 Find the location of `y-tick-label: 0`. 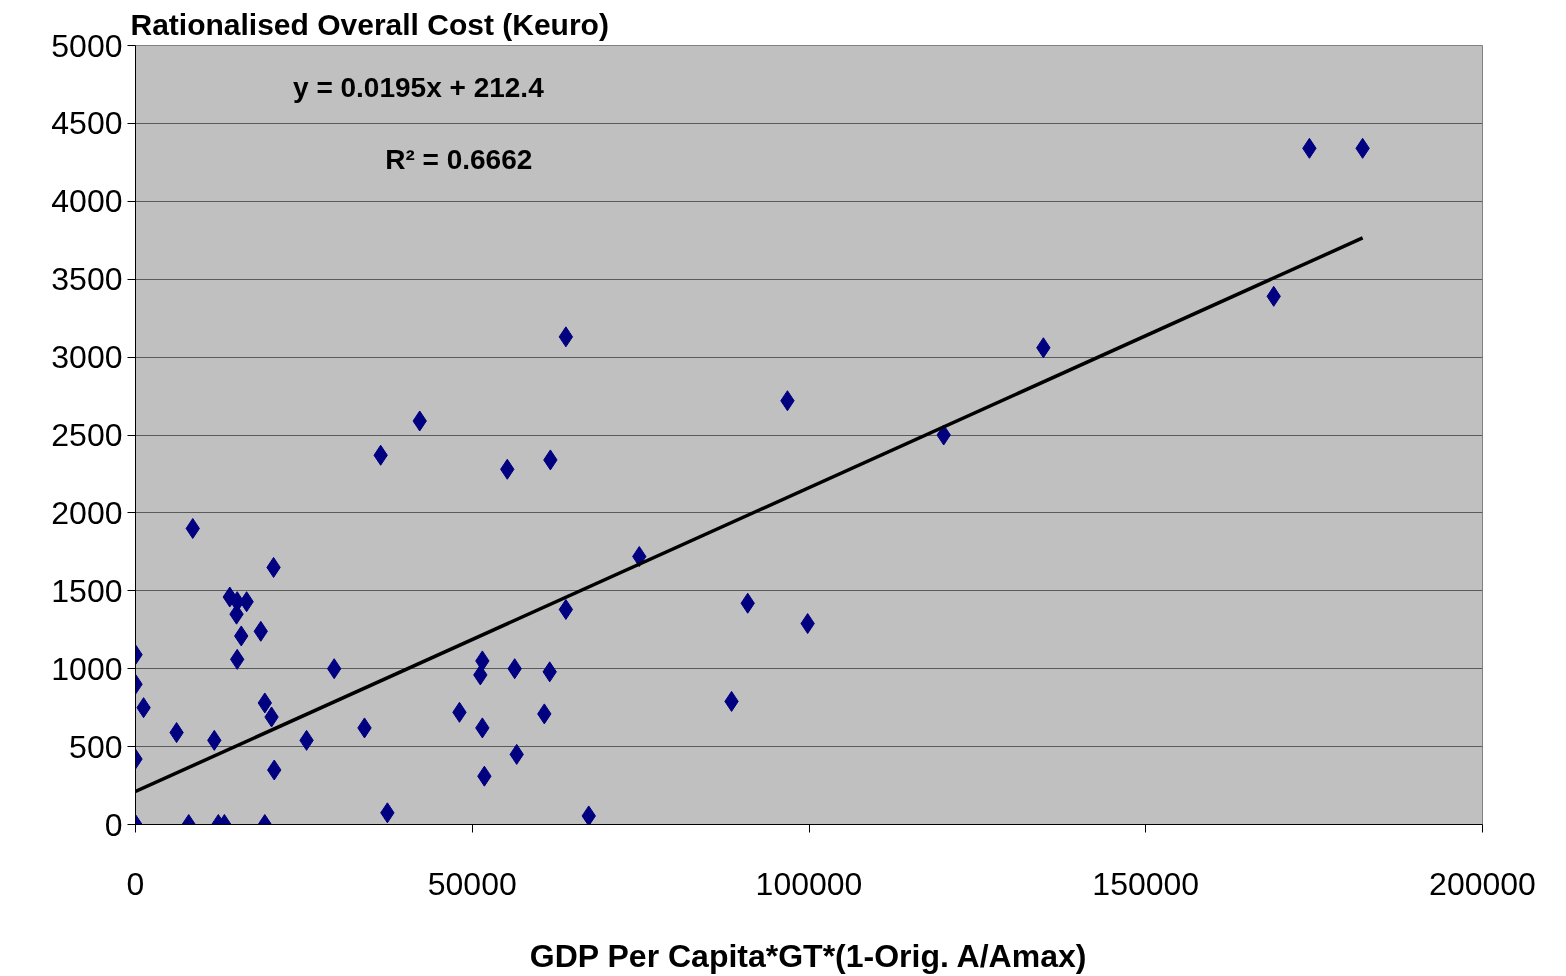

y-tick-label: 0 is located at coordinates (113, 824).